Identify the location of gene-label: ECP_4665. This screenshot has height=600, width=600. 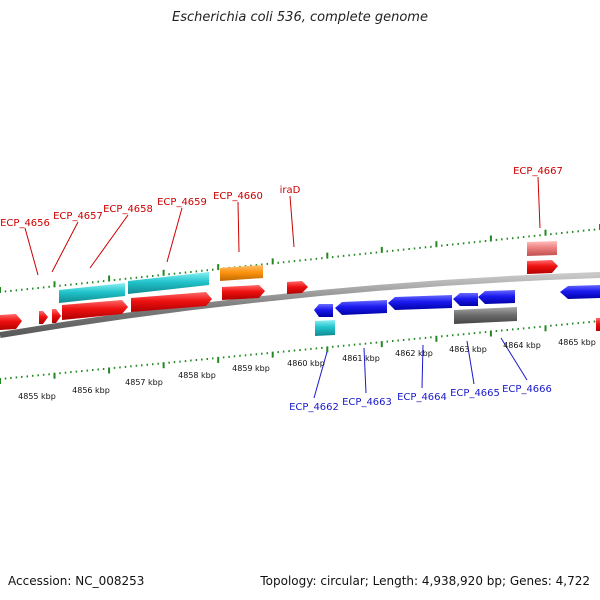
(475, 393).